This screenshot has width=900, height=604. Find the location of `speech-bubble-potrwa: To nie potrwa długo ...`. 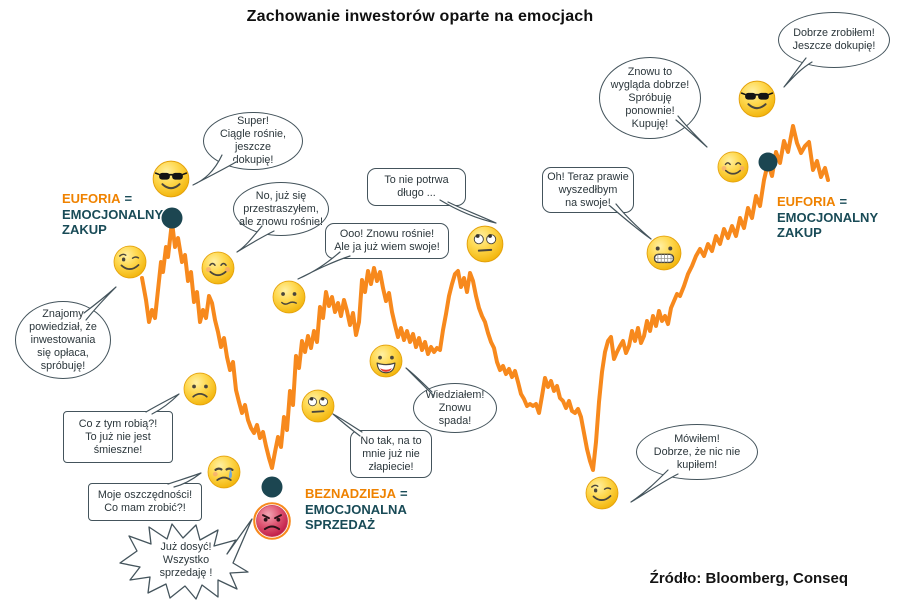

speech-bubble-potrwa: To nie potrwa długo ... is located at coordinates (416, 187).